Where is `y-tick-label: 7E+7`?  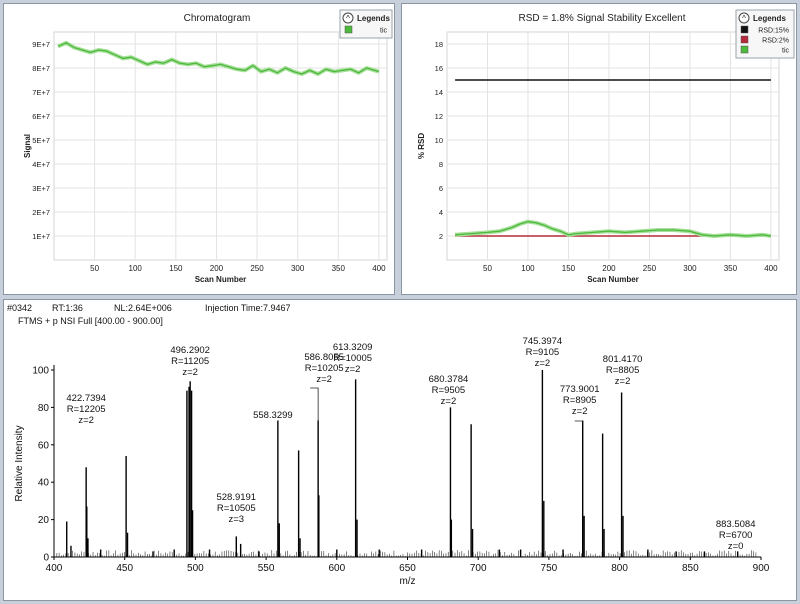
y-tick-label: 7E+7 is located at coordinates (41, 92).